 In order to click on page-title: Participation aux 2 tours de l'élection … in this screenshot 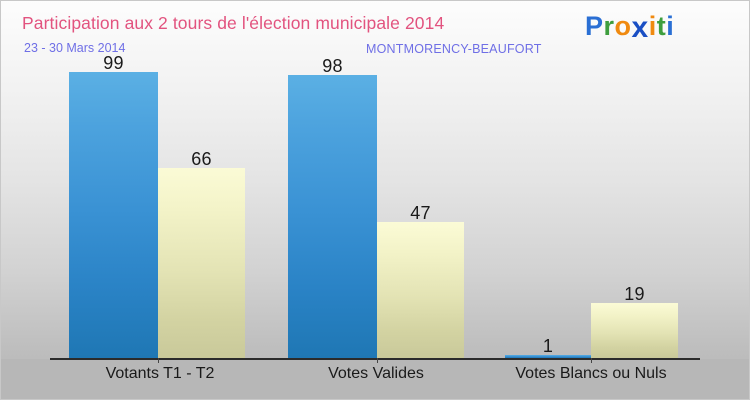, I will do `click(233, 23)`.